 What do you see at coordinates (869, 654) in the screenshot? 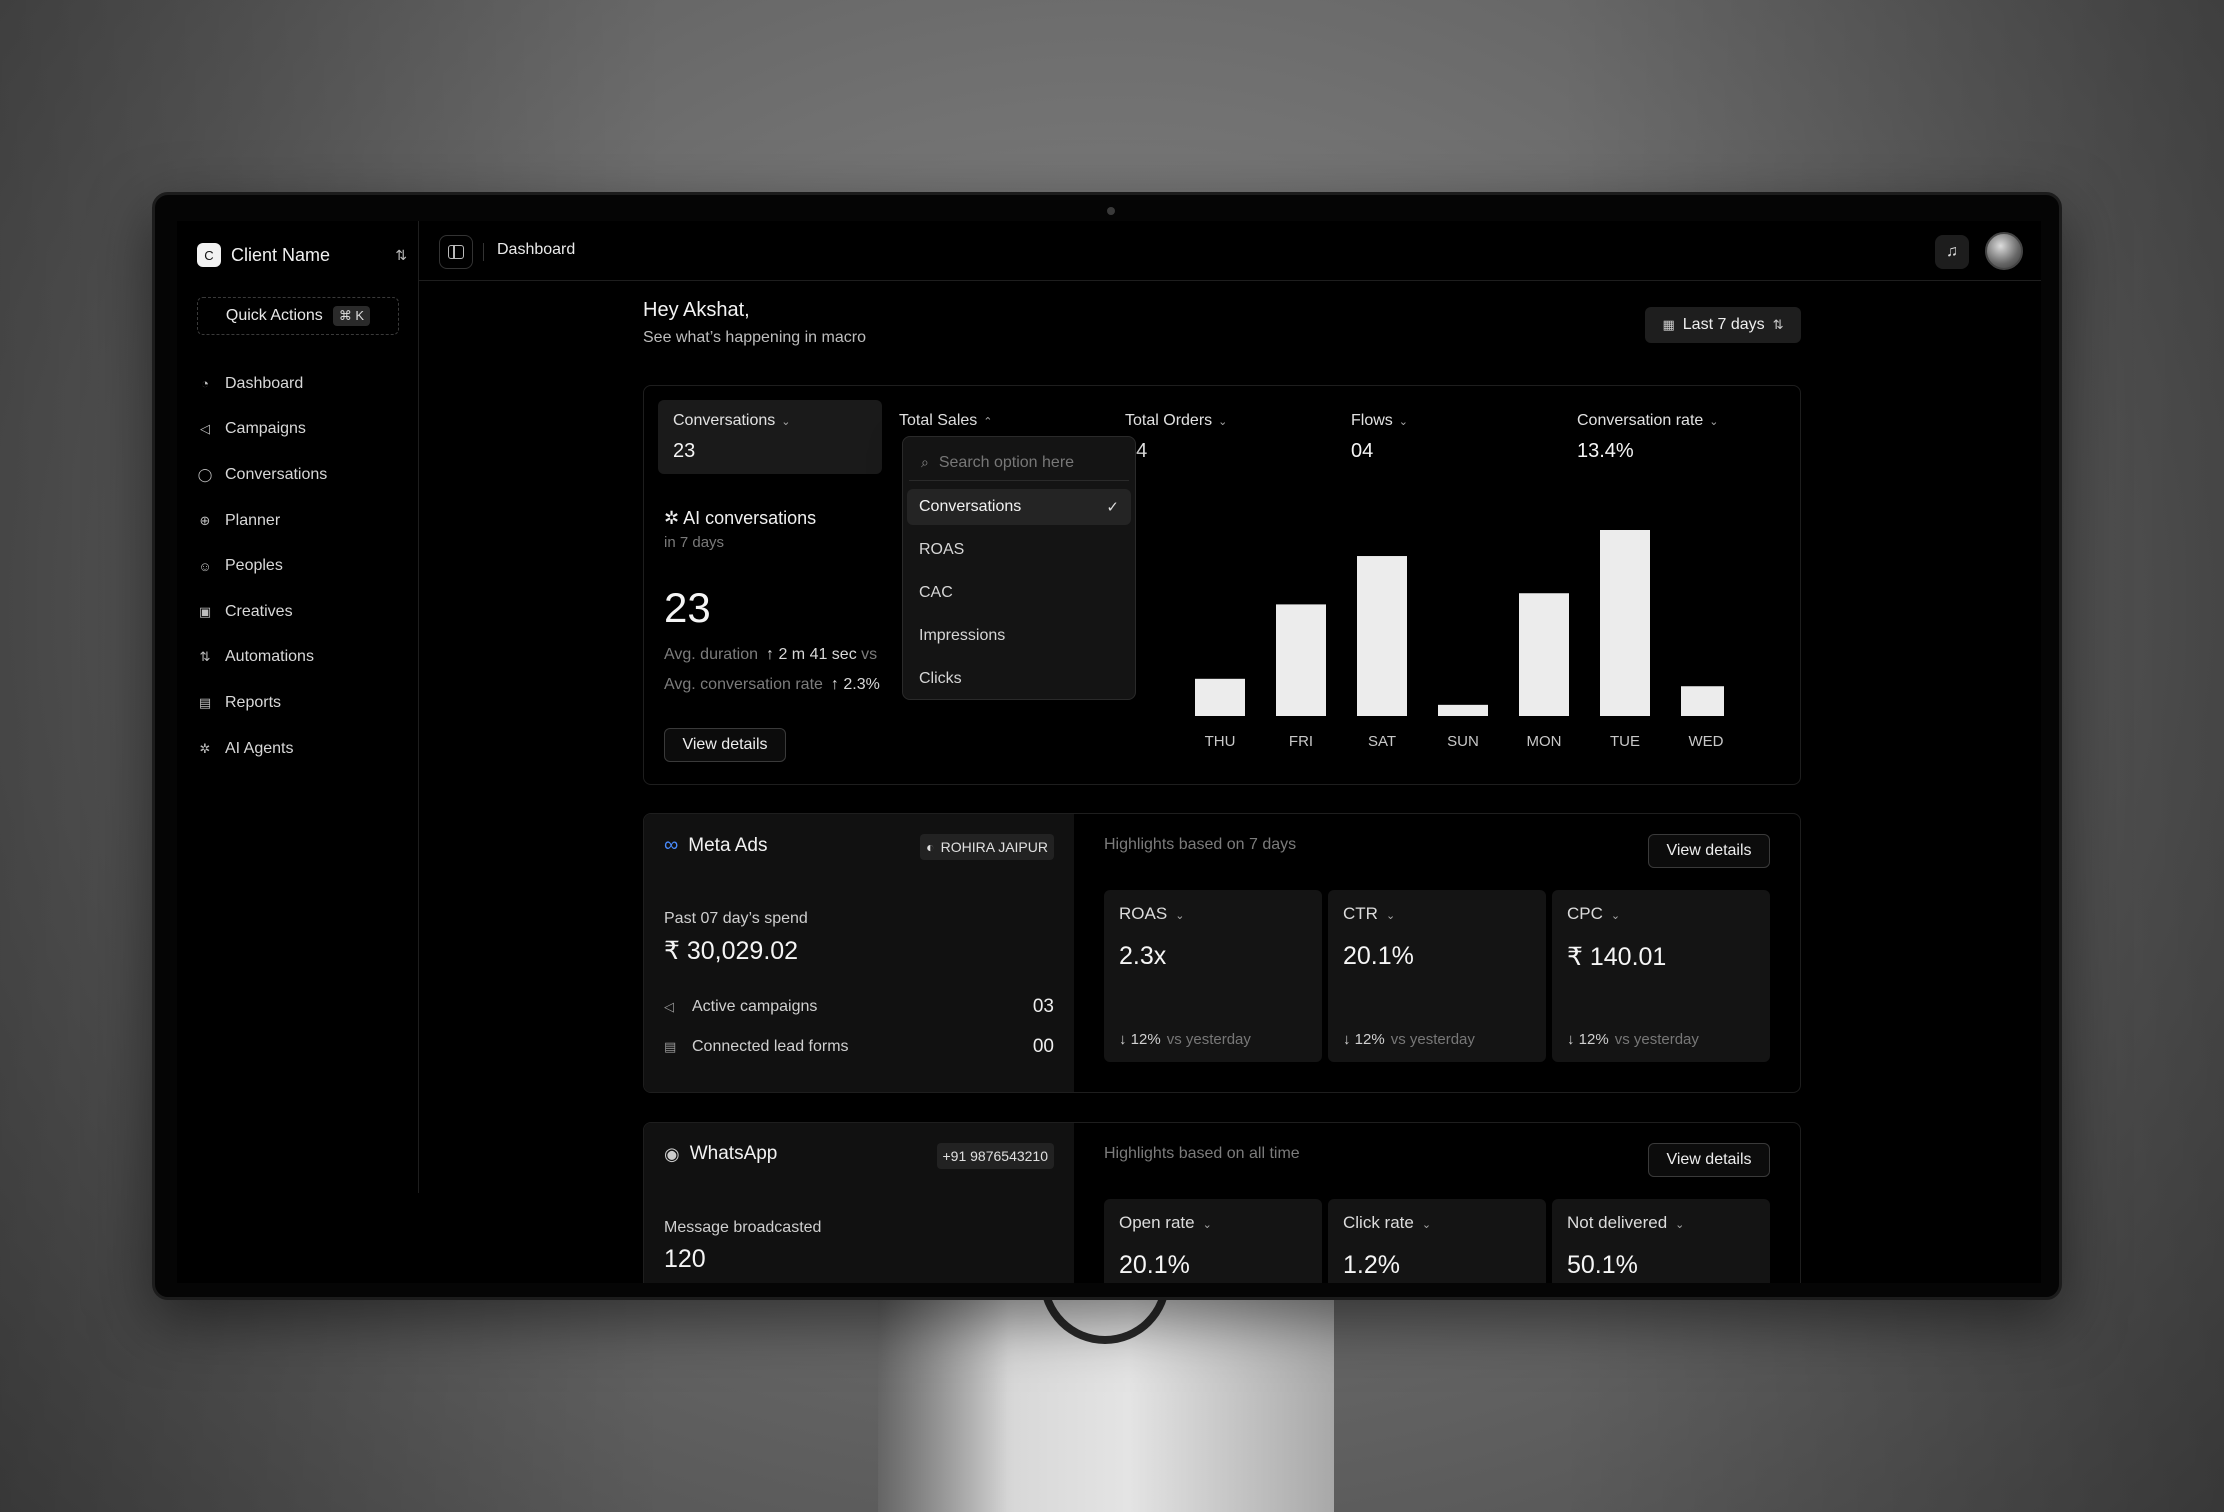
I see `avg-duration-suffix: vs` at bounding box center [869, 654].